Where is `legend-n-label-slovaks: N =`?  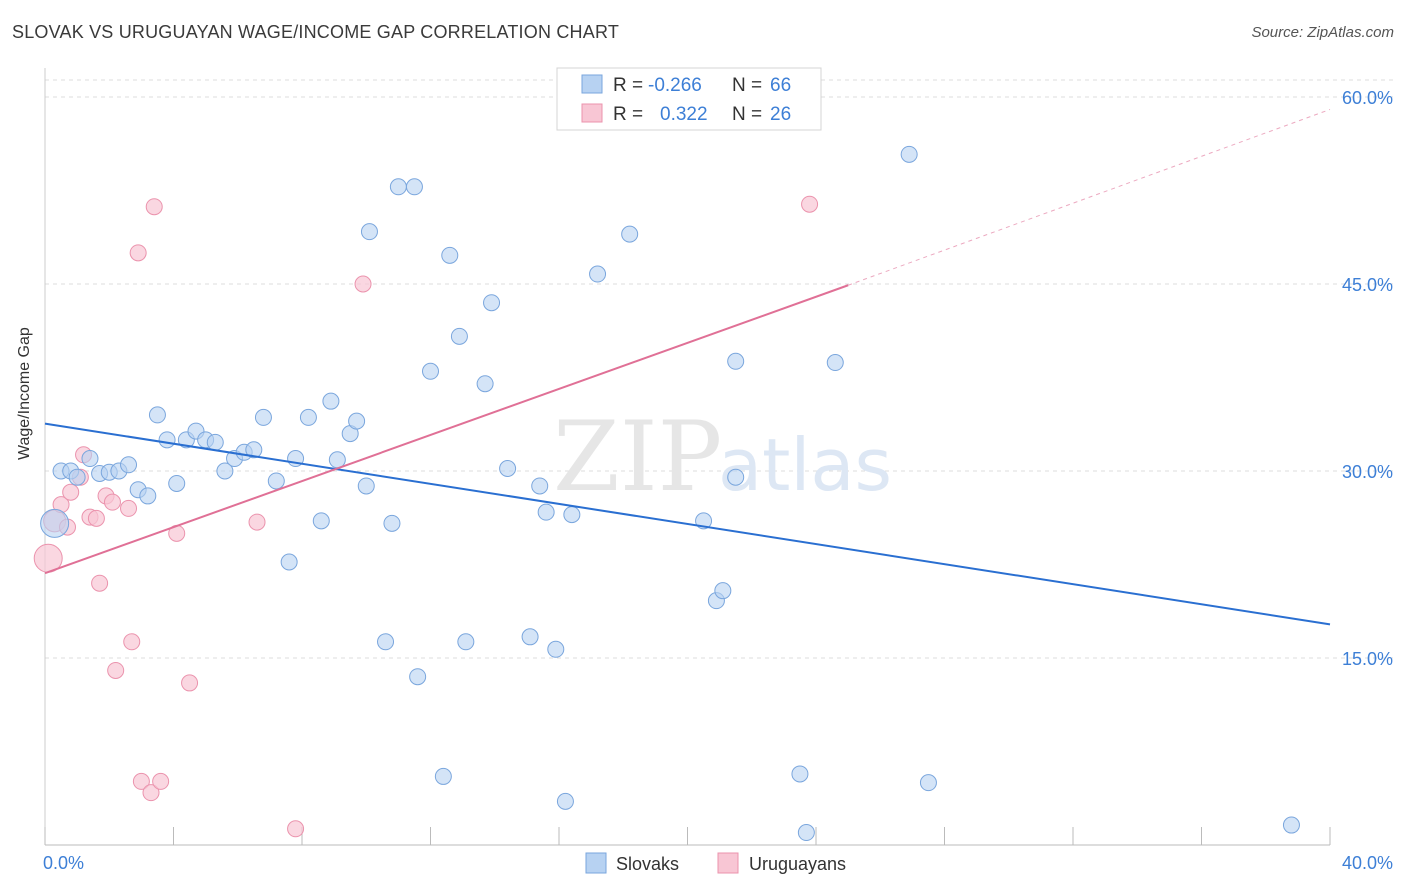 legend-n-label-slovaks: N = is located at coordinates (747, 85).